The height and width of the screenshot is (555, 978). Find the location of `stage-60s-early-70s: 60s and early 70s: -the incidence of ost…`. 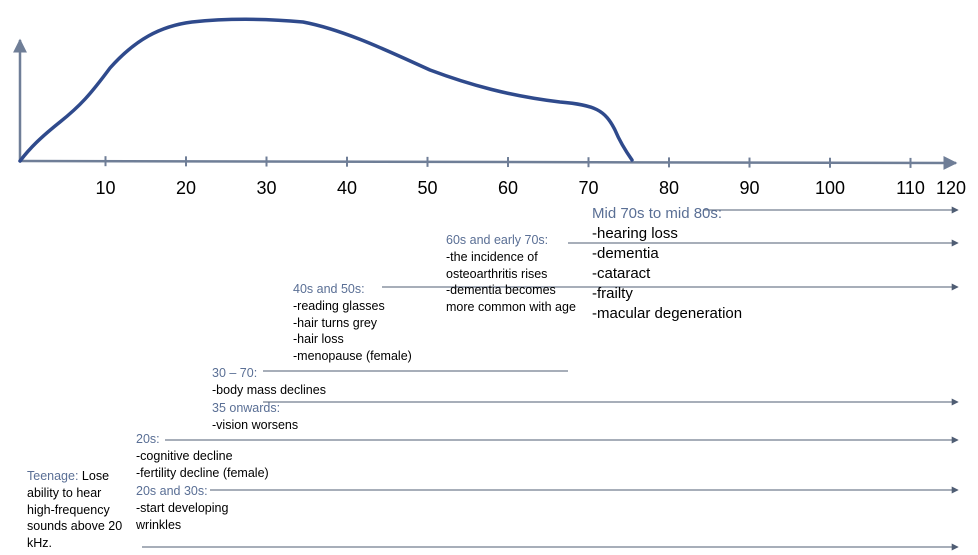

stage-60s-early-70s: 60s and early 70s: -the incidence of ost… is located at coordinates (511, 274).